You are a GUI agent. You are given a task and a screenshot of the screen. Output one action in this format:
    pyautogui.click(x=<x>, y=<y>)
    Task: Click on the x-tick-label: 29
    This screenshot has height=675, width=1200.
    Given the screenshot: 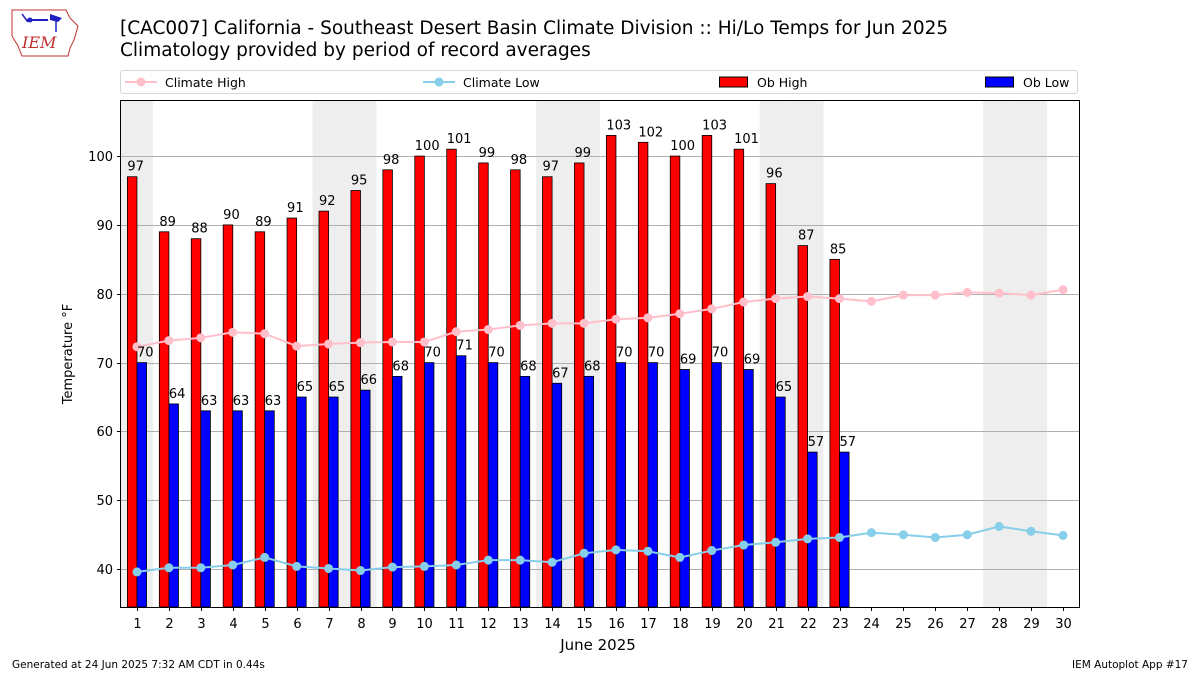 What is the action you would take?
    pyautogui.click(x=1031, y=624)
    